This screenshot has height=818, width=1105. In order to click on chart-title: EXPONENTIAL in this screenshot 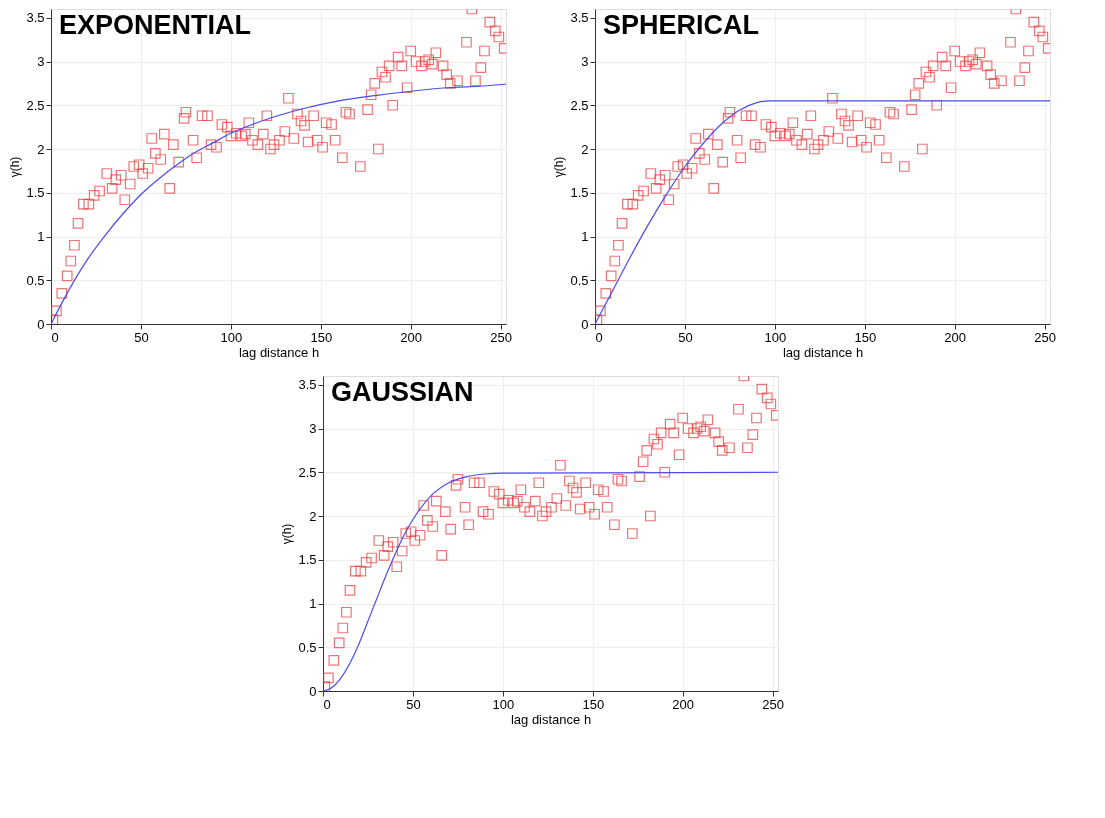, I will do `click(155, 25)`.